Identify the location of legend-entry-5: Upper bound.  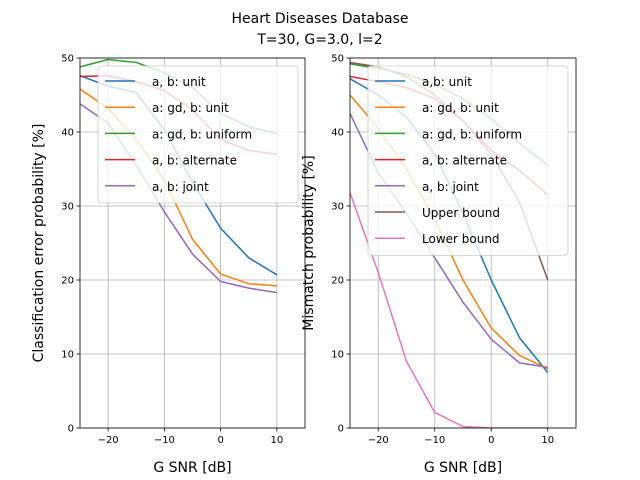
(461, 213).